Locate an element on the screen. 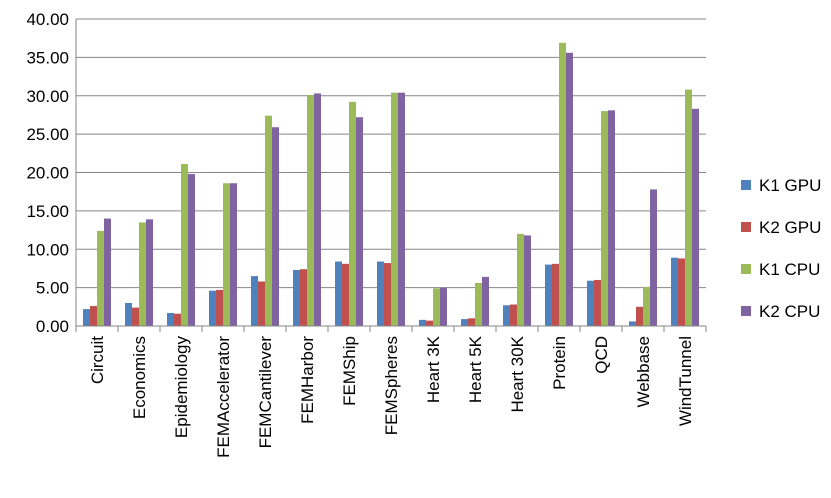  legend-label: K1 CPU is located at coordinates (789, 269).